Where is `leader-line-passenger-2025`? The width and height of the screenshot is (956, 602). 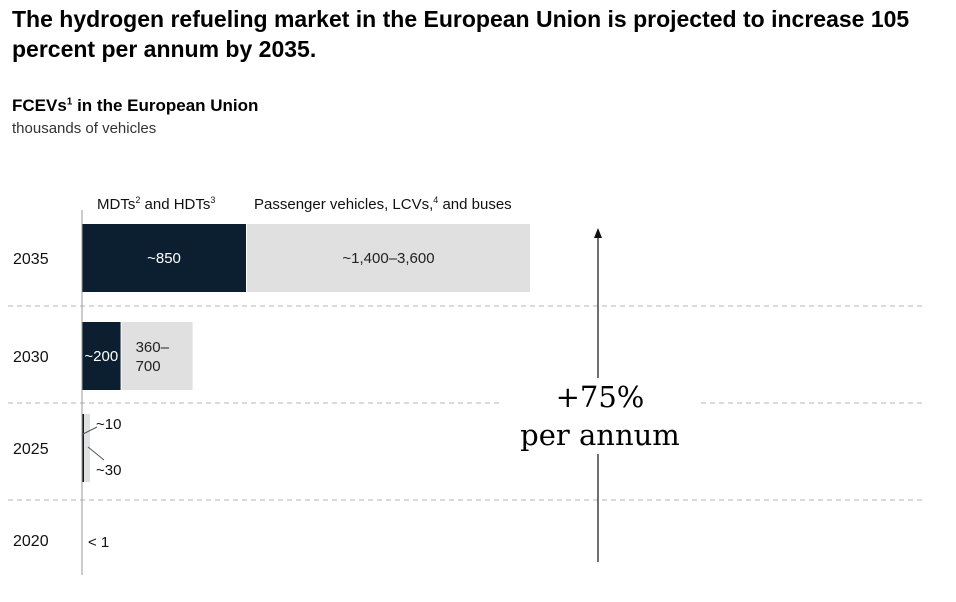
leader-line-passenger-2025 is located at coordinates (96, 453).